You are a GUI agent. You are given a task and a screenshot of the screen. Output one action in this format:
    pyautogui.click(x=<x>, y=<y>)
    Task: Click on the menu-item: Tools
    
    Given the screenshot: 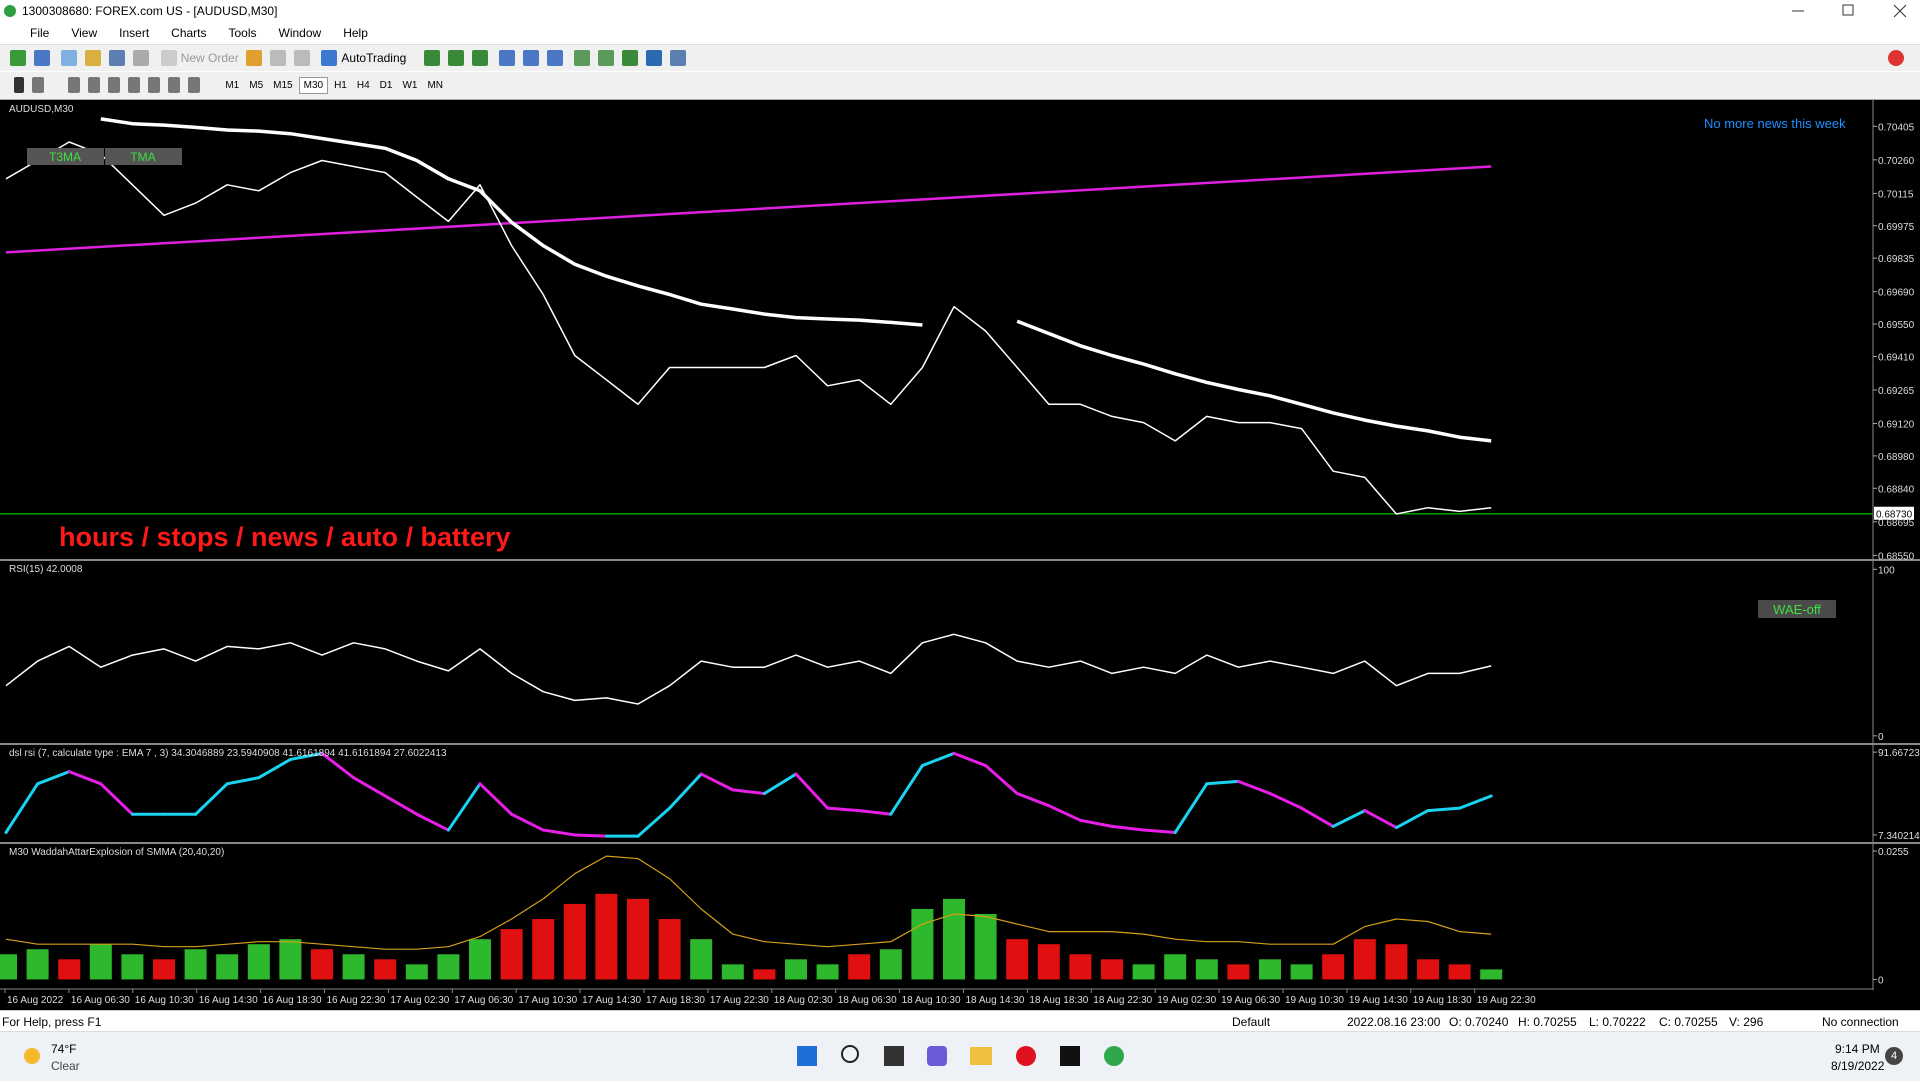 What is the action you would take?
    pyautogui.click(x=242, y=33)
    